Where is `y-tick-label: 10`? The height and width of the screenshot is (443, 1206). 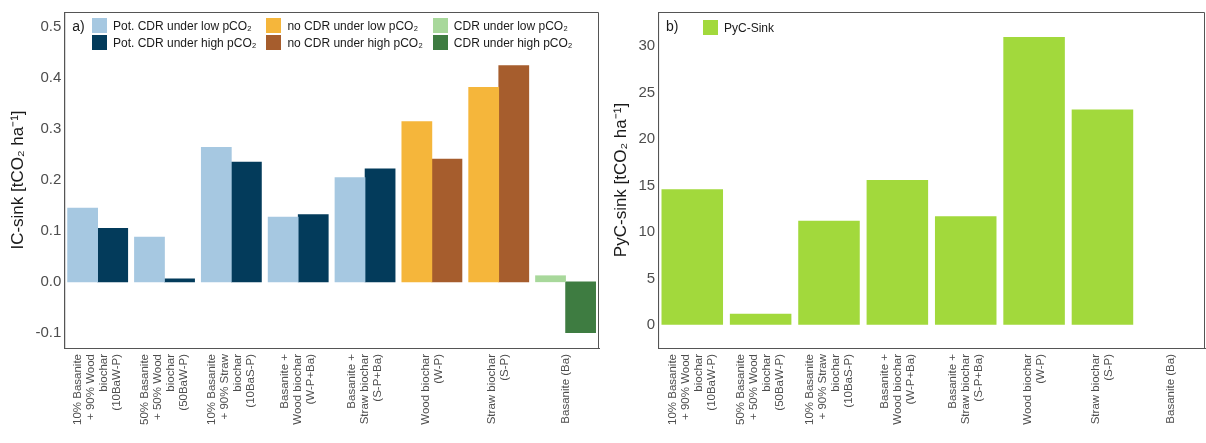
y-tick-label: 10 is located at coordinates (647, 231).